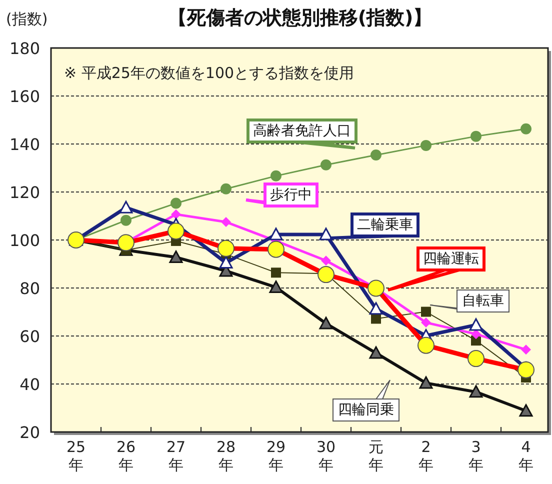 Image resolution: width=552 pixels, height=484 pixels. I want to click on y-tick-label: 60, so click(30, 336).